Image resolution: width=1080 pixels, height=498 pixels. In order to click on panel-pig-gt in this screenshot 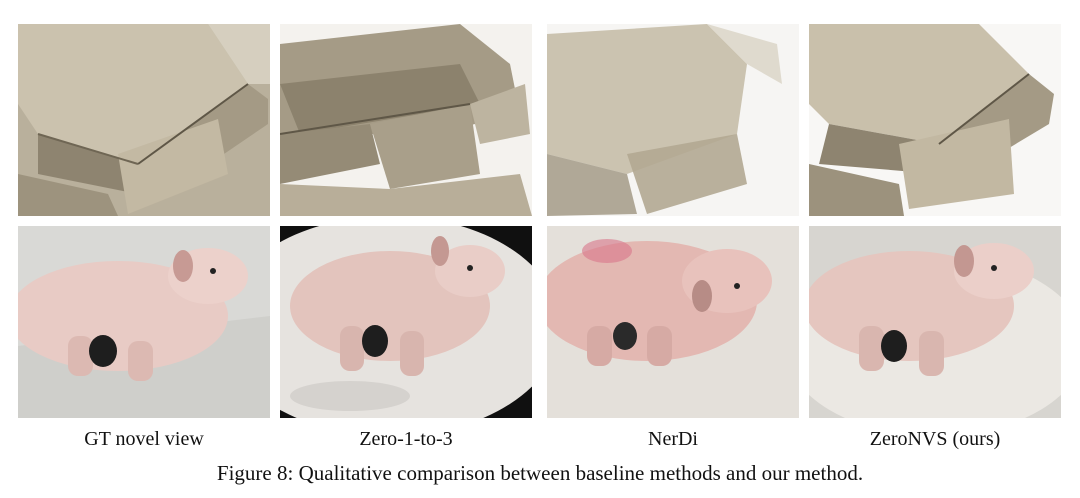, I will do `click(144, 322)`.